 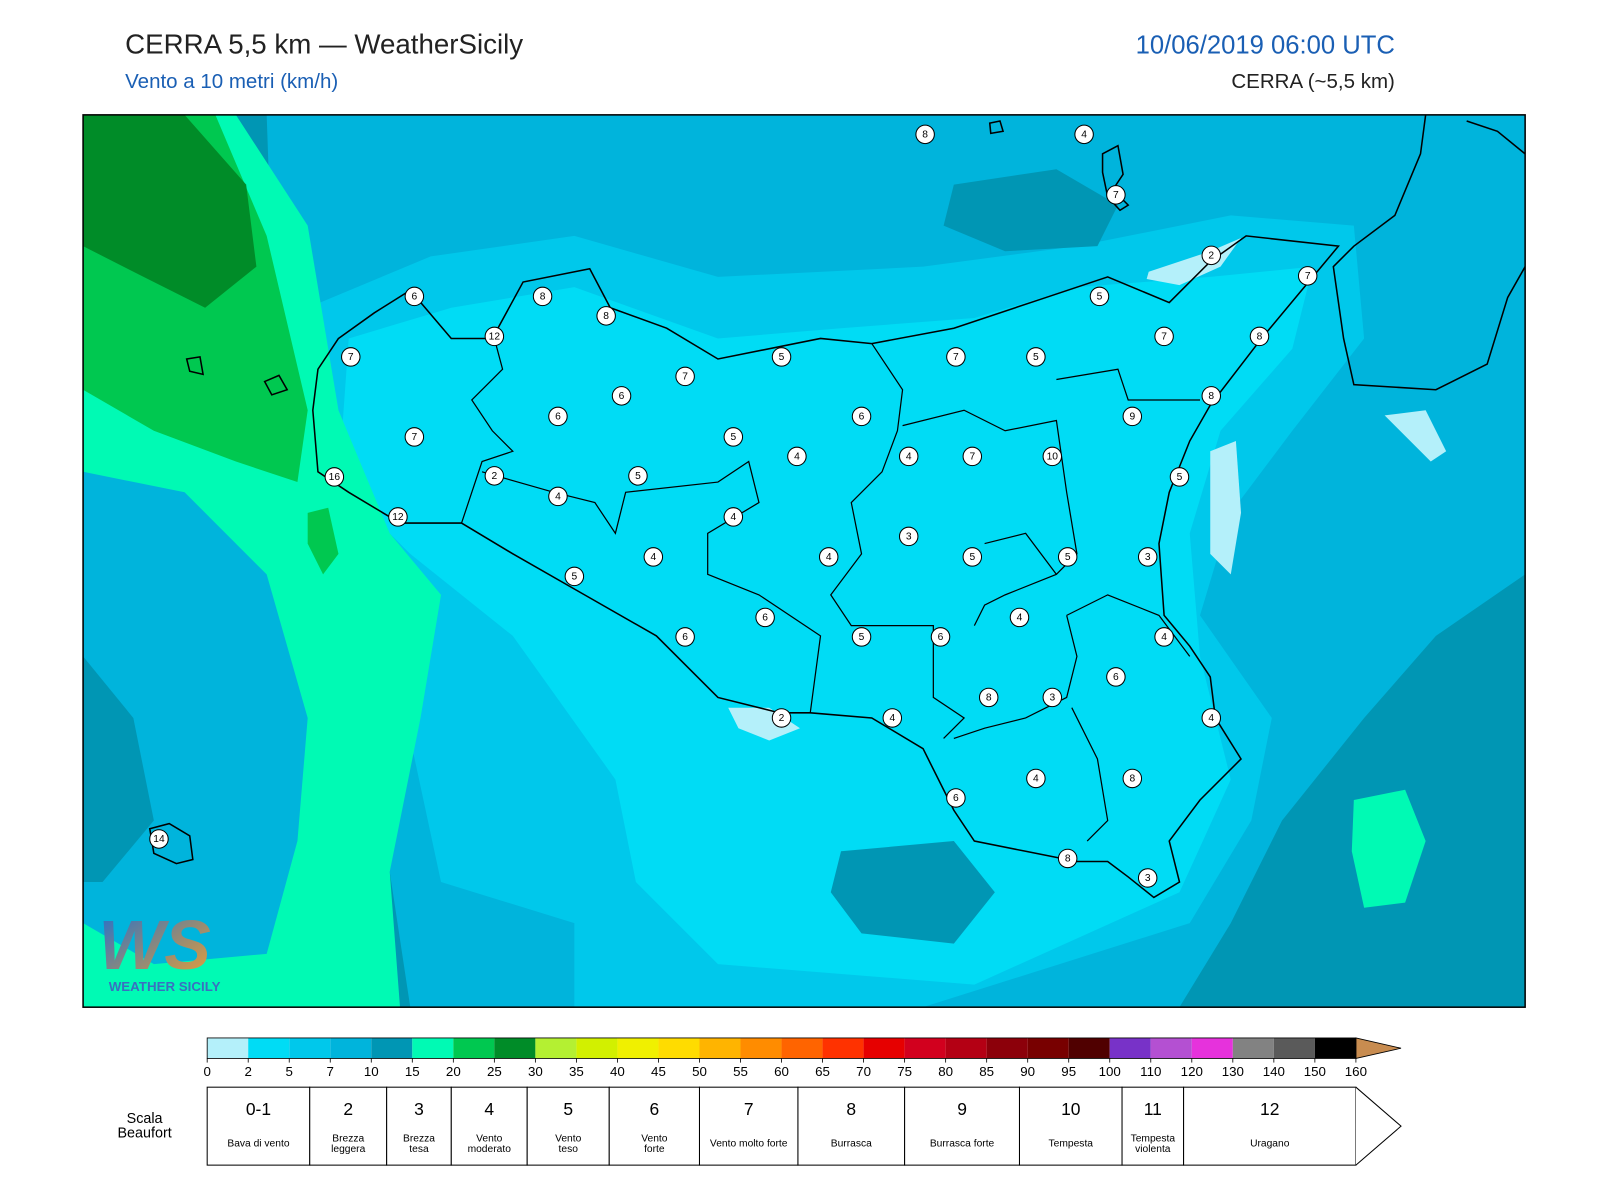 I want to click on beaufort-desc-box: Vento teso, so click(x=568, y=1144).